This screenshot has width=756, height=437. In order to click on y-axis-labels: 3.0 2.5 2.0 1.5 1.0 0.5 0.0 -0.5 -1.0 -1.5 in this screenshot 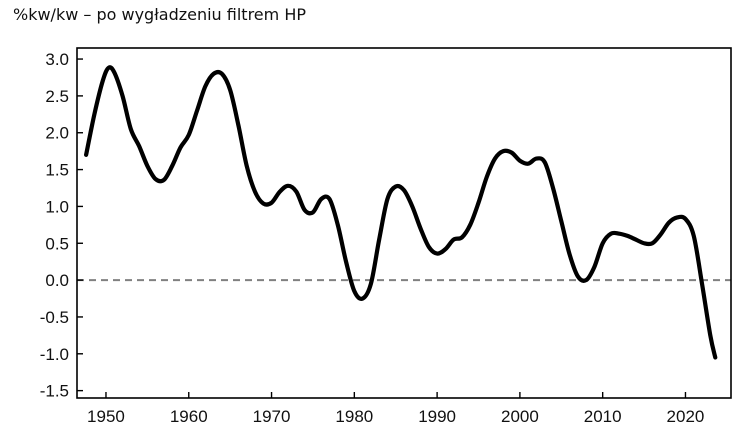, I will do `click(54, 225)`.